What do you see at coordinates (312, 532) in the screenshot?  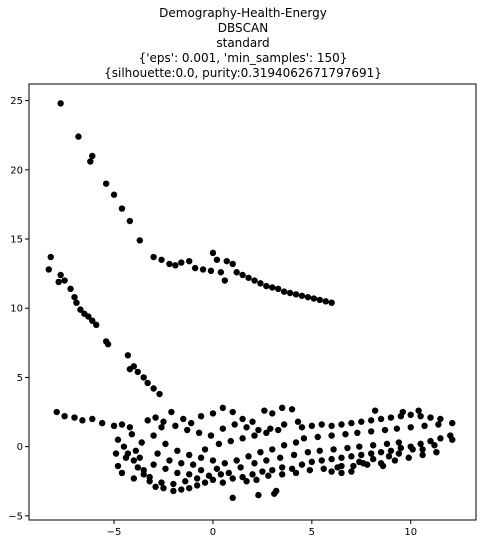 I see `x-tick-label: 5` at bounding box center [312, 532].